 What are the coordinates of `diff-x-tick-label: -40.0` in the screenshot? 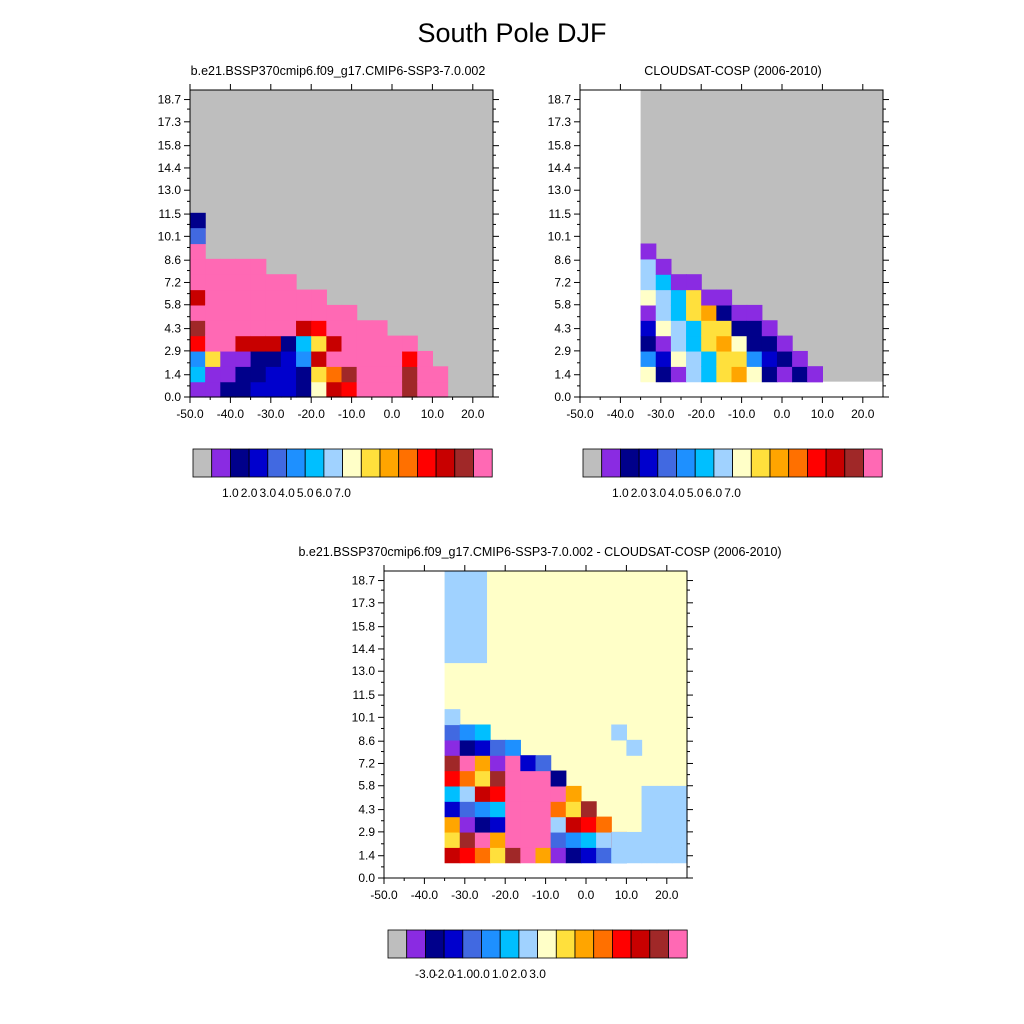 It's located at (425, 895).